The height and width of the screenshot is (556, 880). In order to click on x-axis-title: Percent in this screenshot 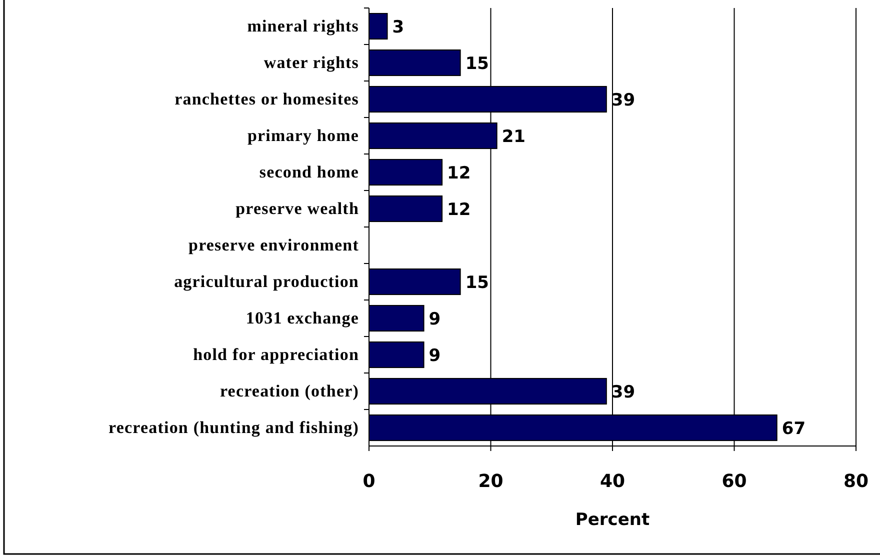, I will do `click(612, 520)`.